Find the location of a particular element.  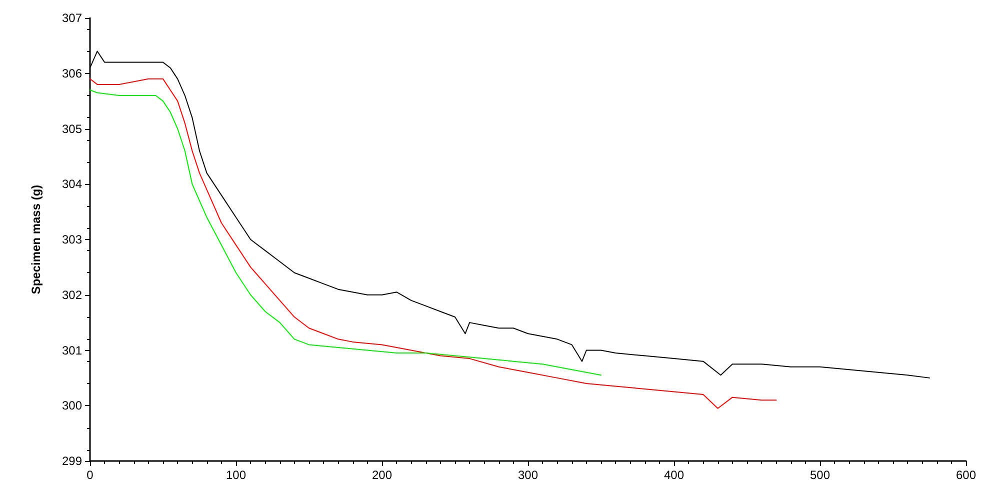

y-tick-label: 305 is located at coordinates (72, 129).